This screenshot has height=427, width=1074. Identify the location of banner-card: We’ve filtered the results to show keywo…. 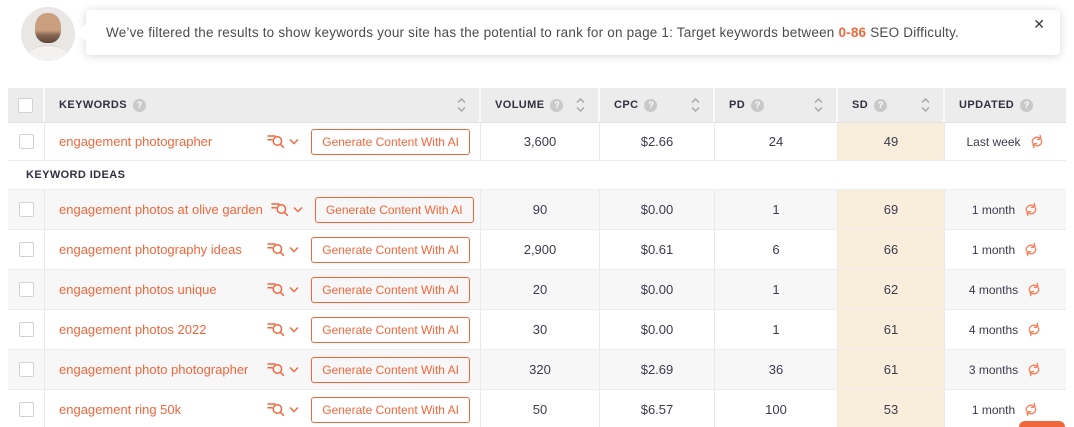
(573, 32).